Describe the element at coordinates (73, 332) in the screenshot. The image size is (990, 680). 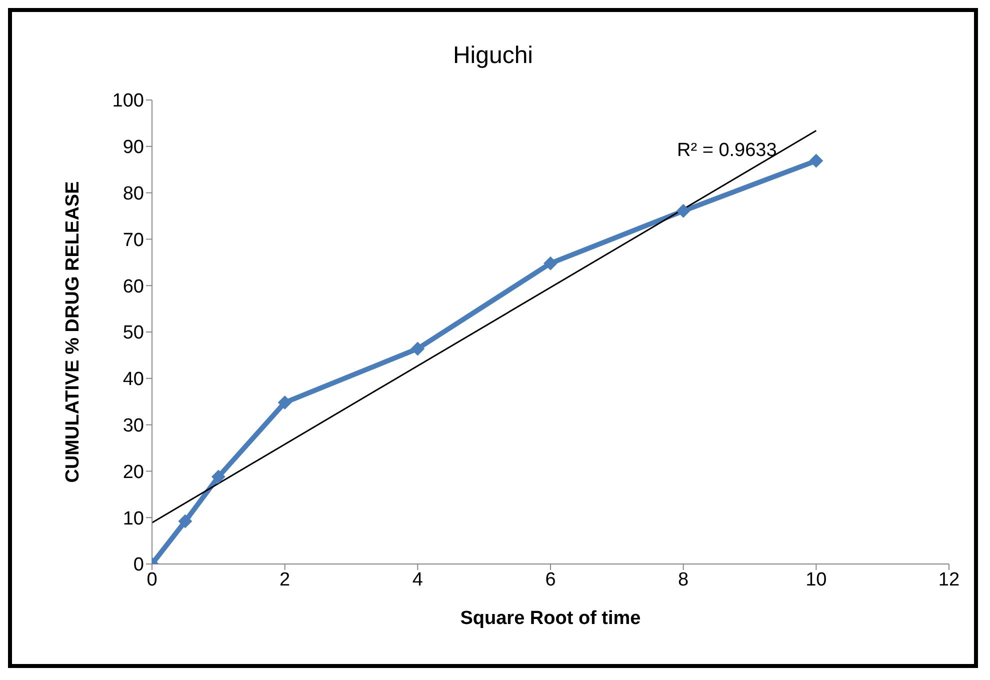
I see `y-axis-title: CUMULATIVE % DRUG RELEASE` at that location.